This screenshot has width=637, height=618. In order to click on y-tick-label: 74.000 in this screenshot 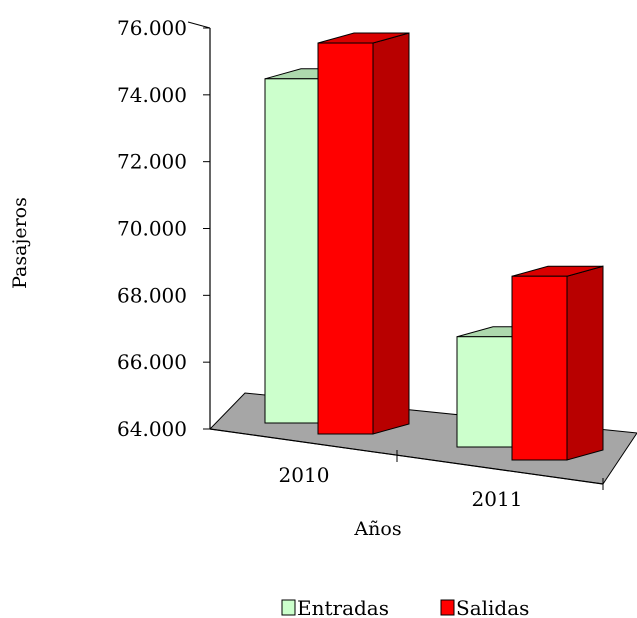, I will do `click(152, 95)`.